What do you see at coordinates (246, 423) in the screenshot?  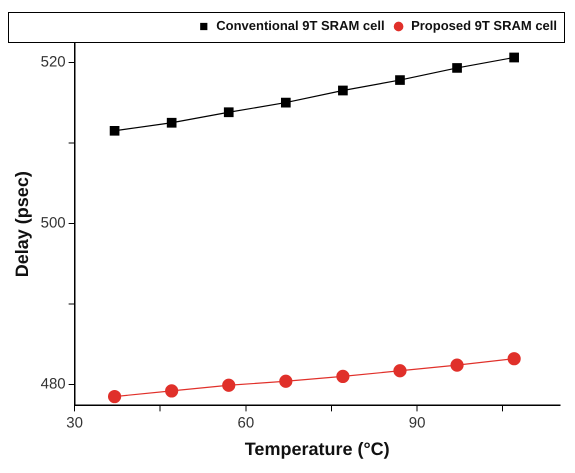 I see `x-tick-label: 60` at bounding box center [246, 423].